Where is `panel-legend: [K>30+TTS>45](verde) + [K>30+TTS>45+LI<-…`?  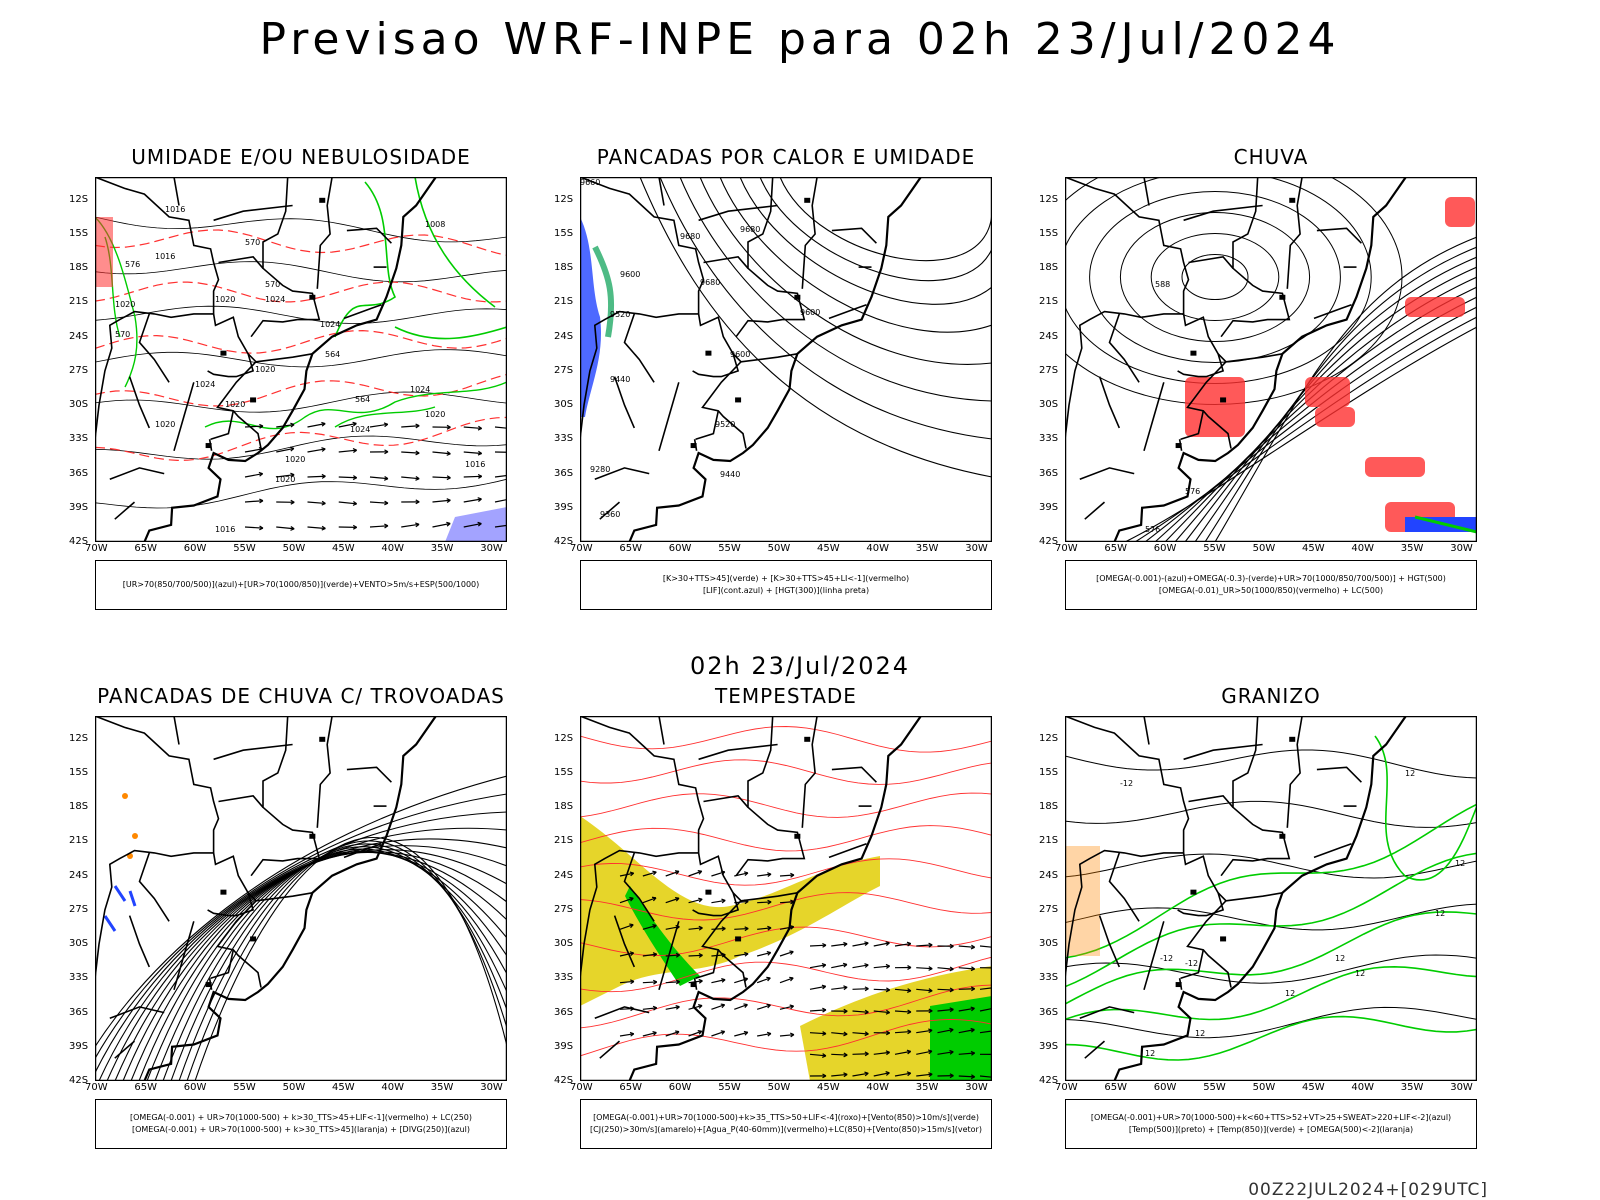
panel-legend: [K>30+TTS>45](verde) + [K>30+TTS>45+LI<-… is located at coordinates (786, 585).